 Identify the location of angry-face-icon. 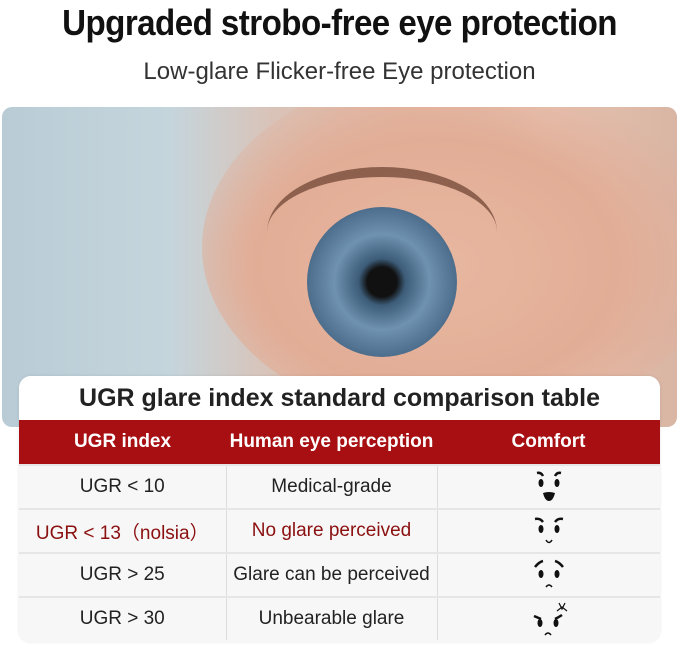
(550, 619).